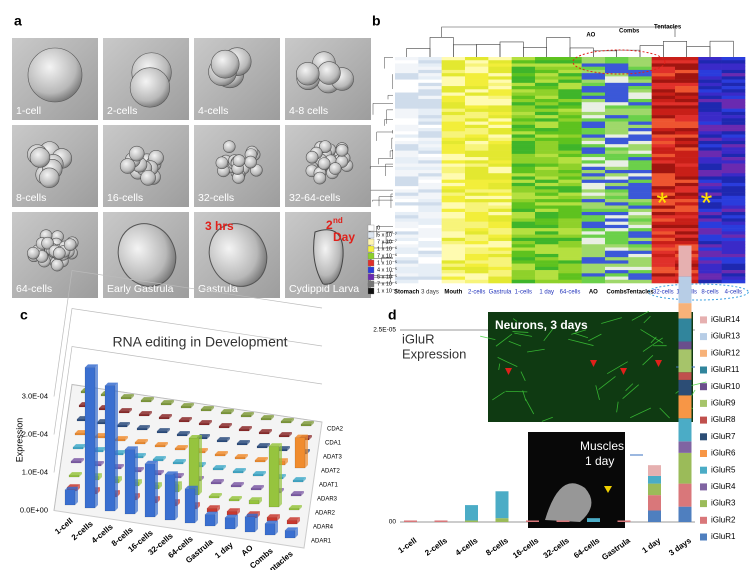 This screenshot has height=570, width=751. What do you see at coordinates (593, 293) in the screenshot?
I see `column-label: AO` at bounding box center [593, 293].